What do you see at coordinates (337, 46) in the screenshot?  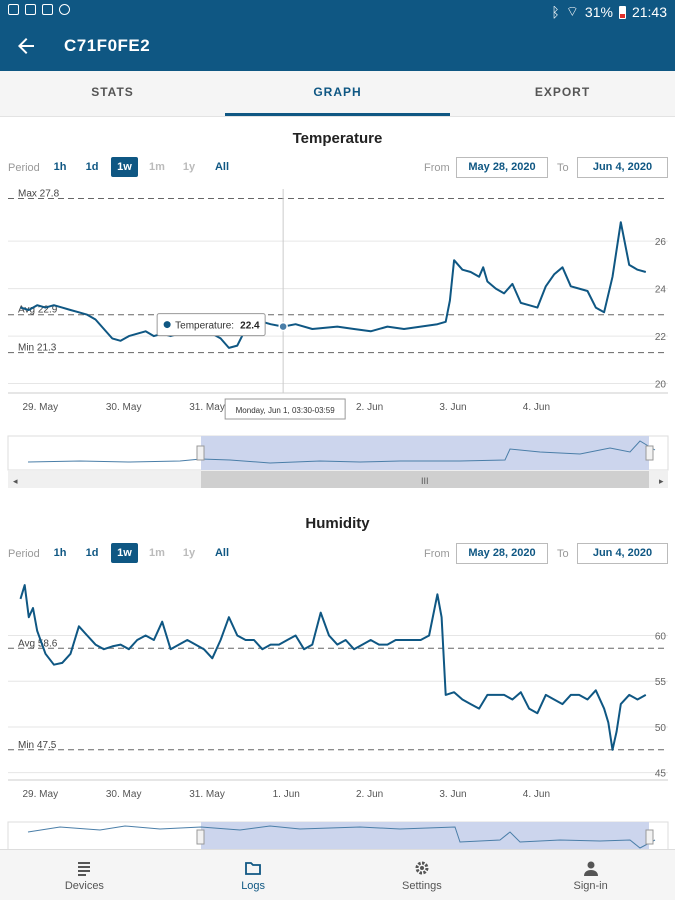 I see `app-bar: C71F0FE2` at bounding box center [337, 46].